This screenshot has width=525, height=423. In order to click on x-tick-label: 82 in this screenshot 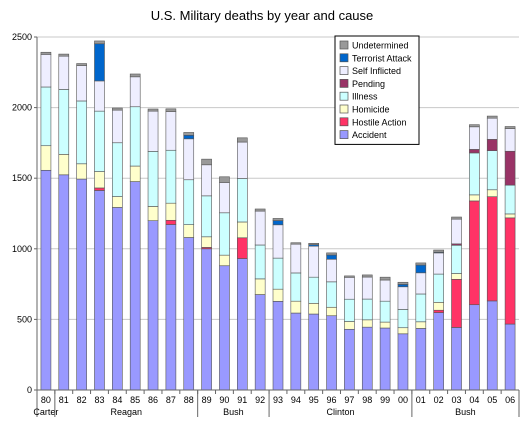, I will do `click(82, 400)`.